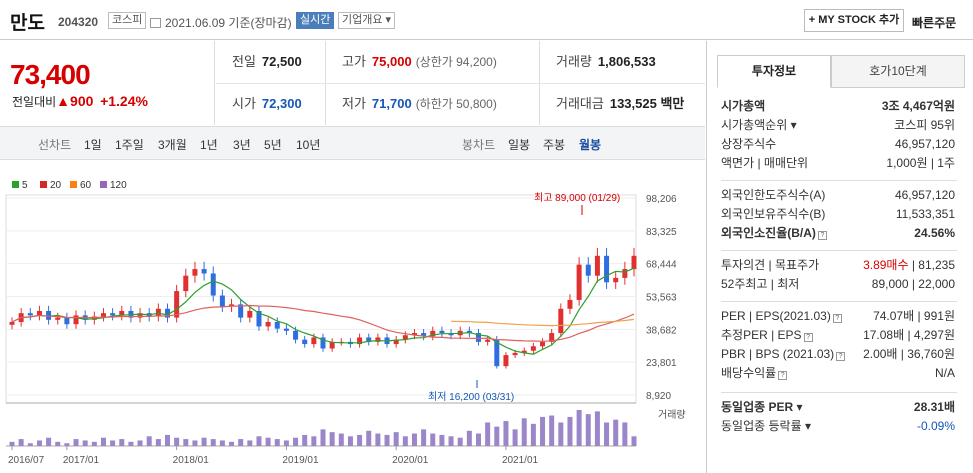 Image resolution: width=973 pixels, height=473 pixels. I want to click on period-5y: 5년, so click(273, 145).